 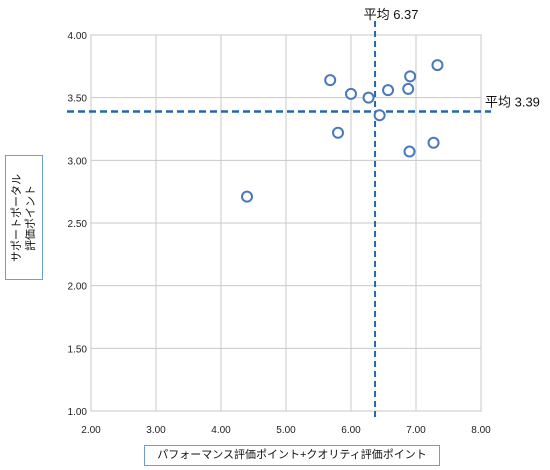 I want to click on y-axis-label: サポートポータル 評価ポイント, so click(x=24, y=217).